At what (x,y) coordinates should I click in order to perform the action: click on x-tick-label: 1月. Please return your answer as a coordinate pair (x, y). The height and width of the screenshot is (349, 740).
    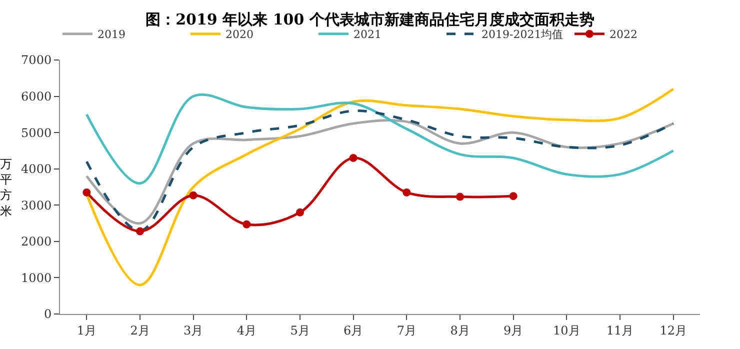
    Looking at the image, I should click on (86, 330).